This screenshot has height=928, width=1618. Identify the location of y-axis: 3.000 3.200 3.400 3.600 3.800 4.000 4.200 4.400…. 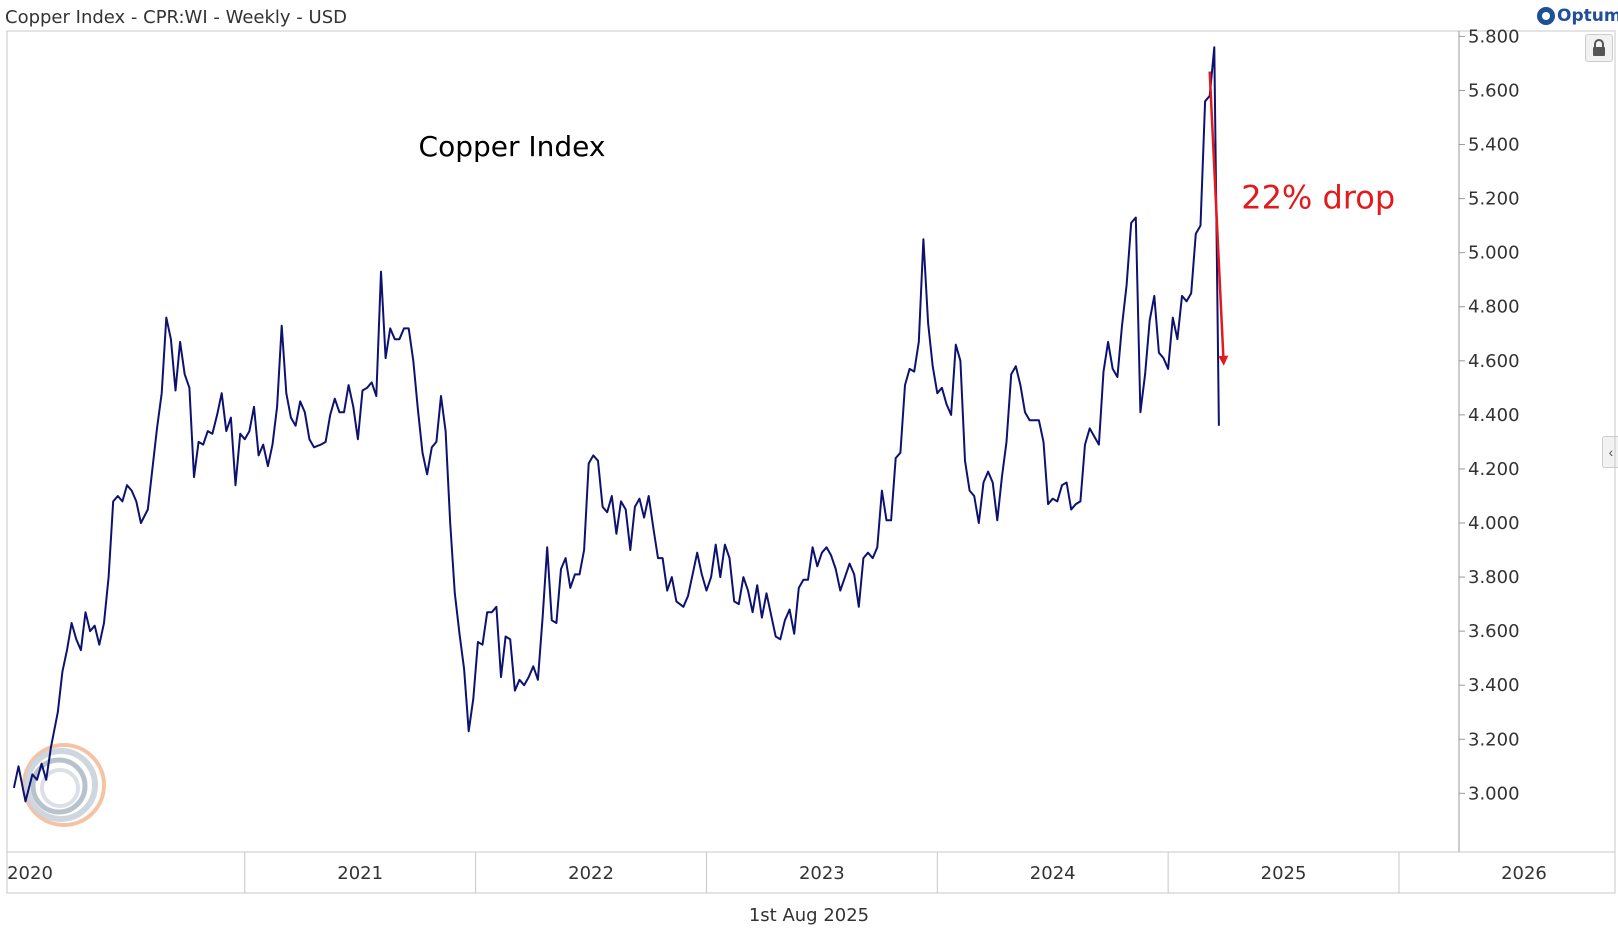
(1489, 415).